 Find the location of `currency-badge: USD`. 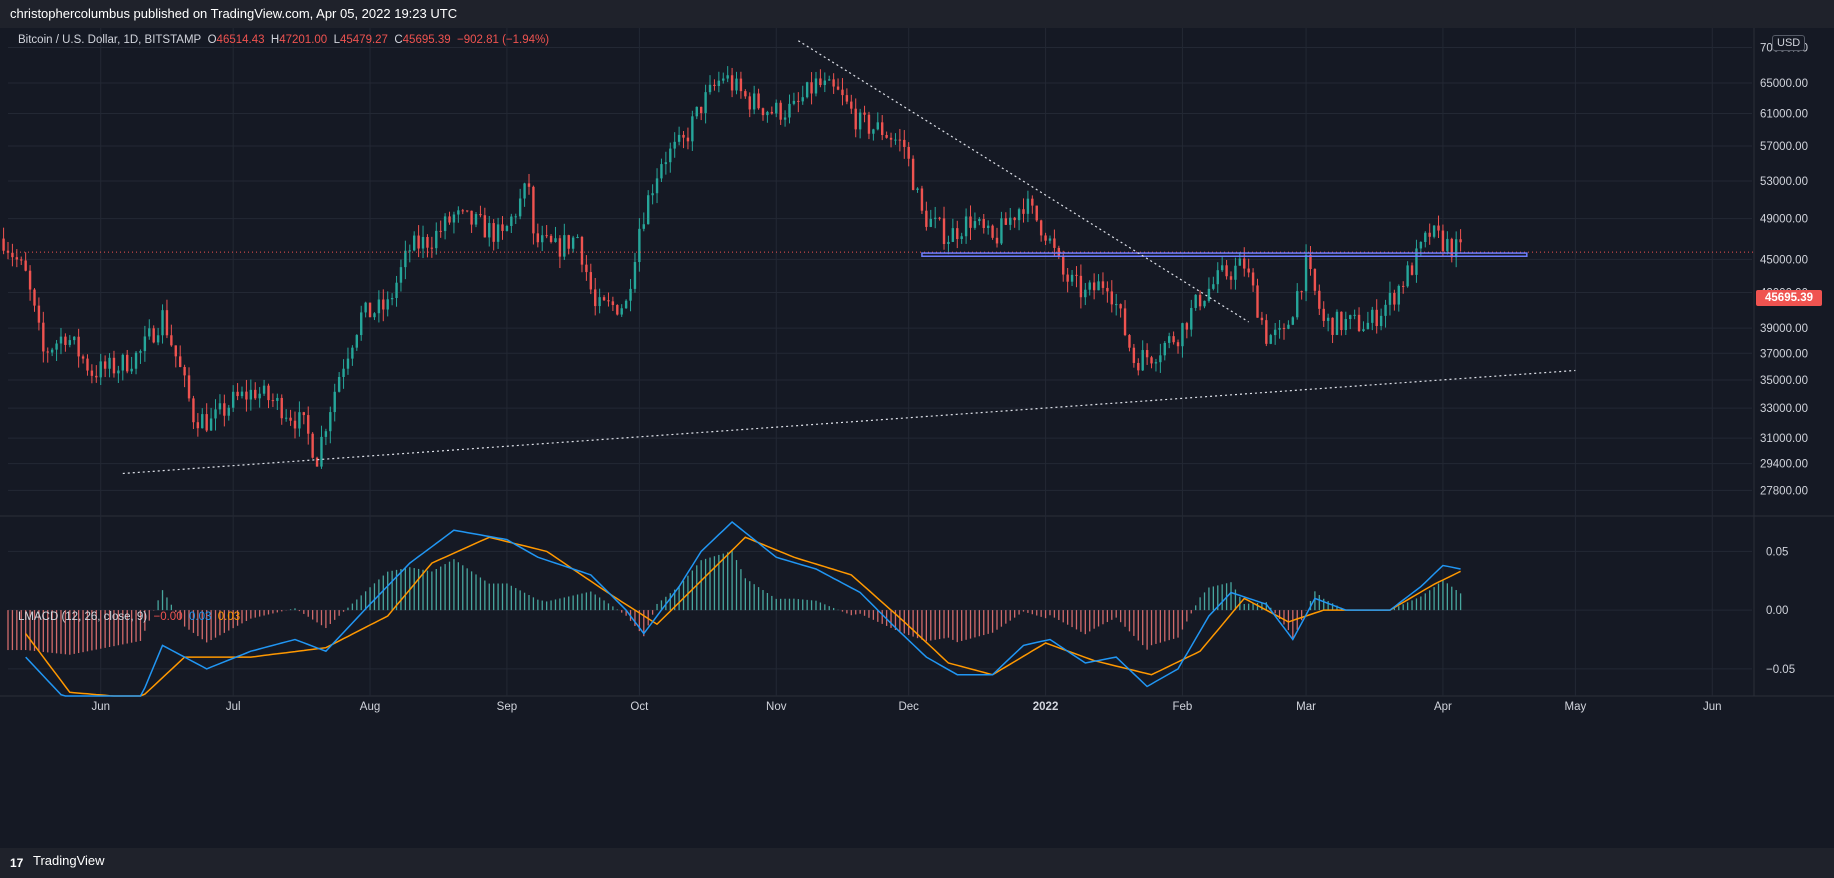

currency-badge: USD is located at coordinates (1789, 43).